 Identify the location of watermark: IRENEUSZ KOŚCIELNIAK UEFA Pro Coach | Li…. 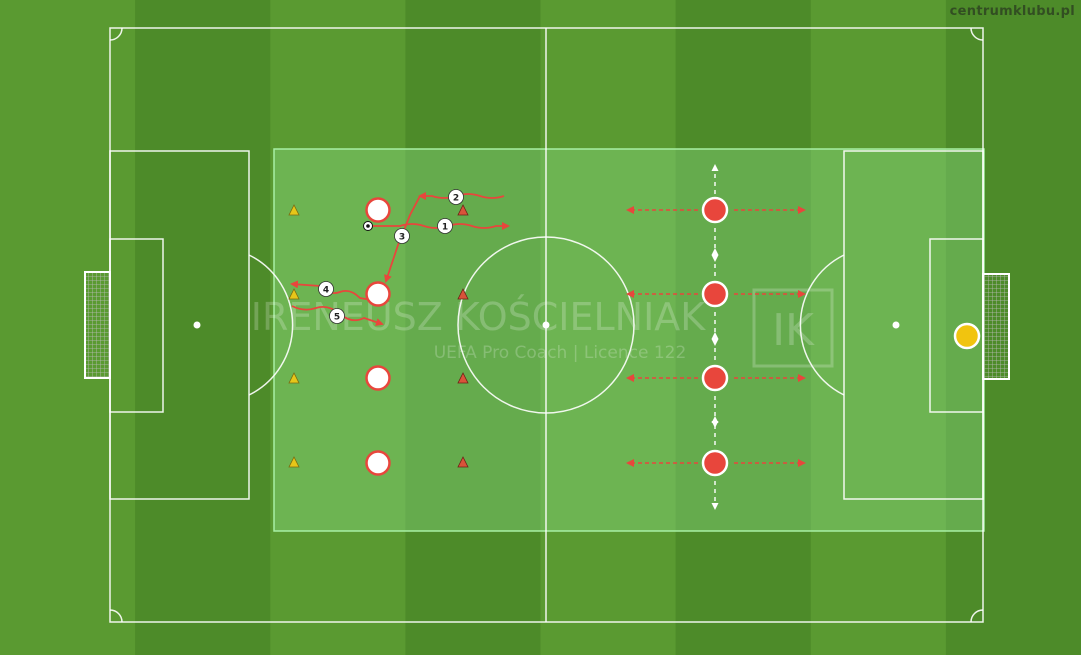
(542, 328).